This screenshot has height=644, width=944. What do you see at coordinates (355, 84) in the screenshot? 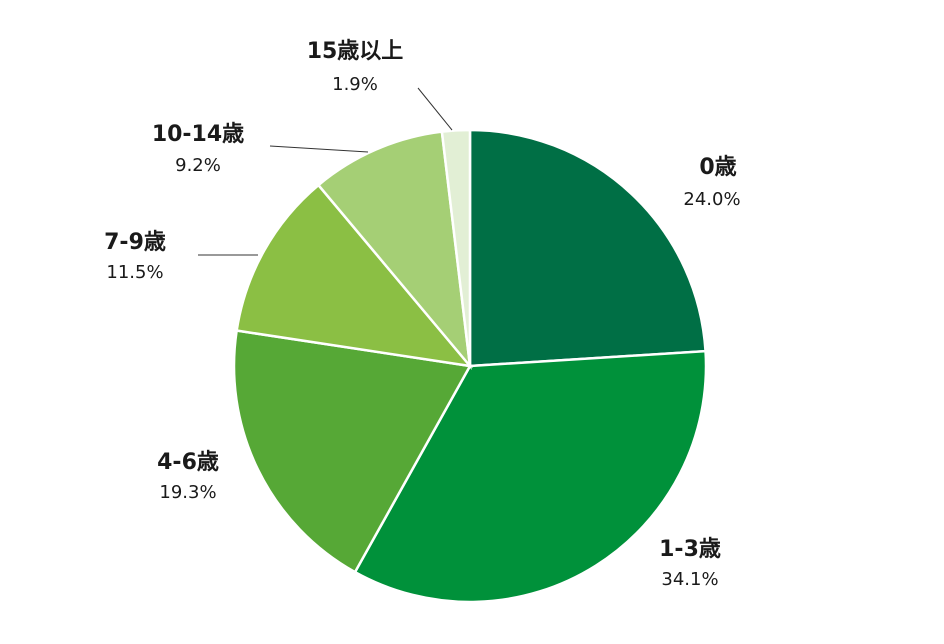
I see `slice-value-label: 1.9%` at bounding box center [355, 84].